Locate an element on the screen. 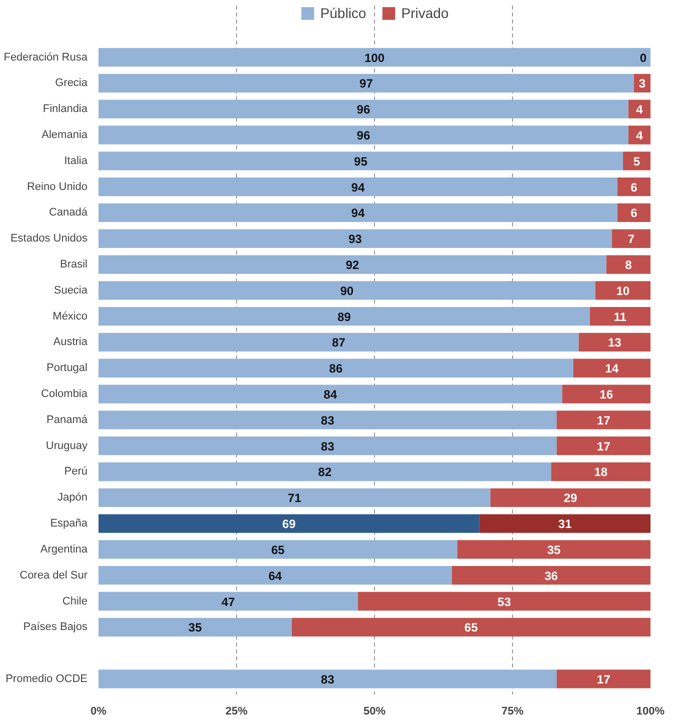  y-tick-label: Chile is located at coordinates (75, 601).